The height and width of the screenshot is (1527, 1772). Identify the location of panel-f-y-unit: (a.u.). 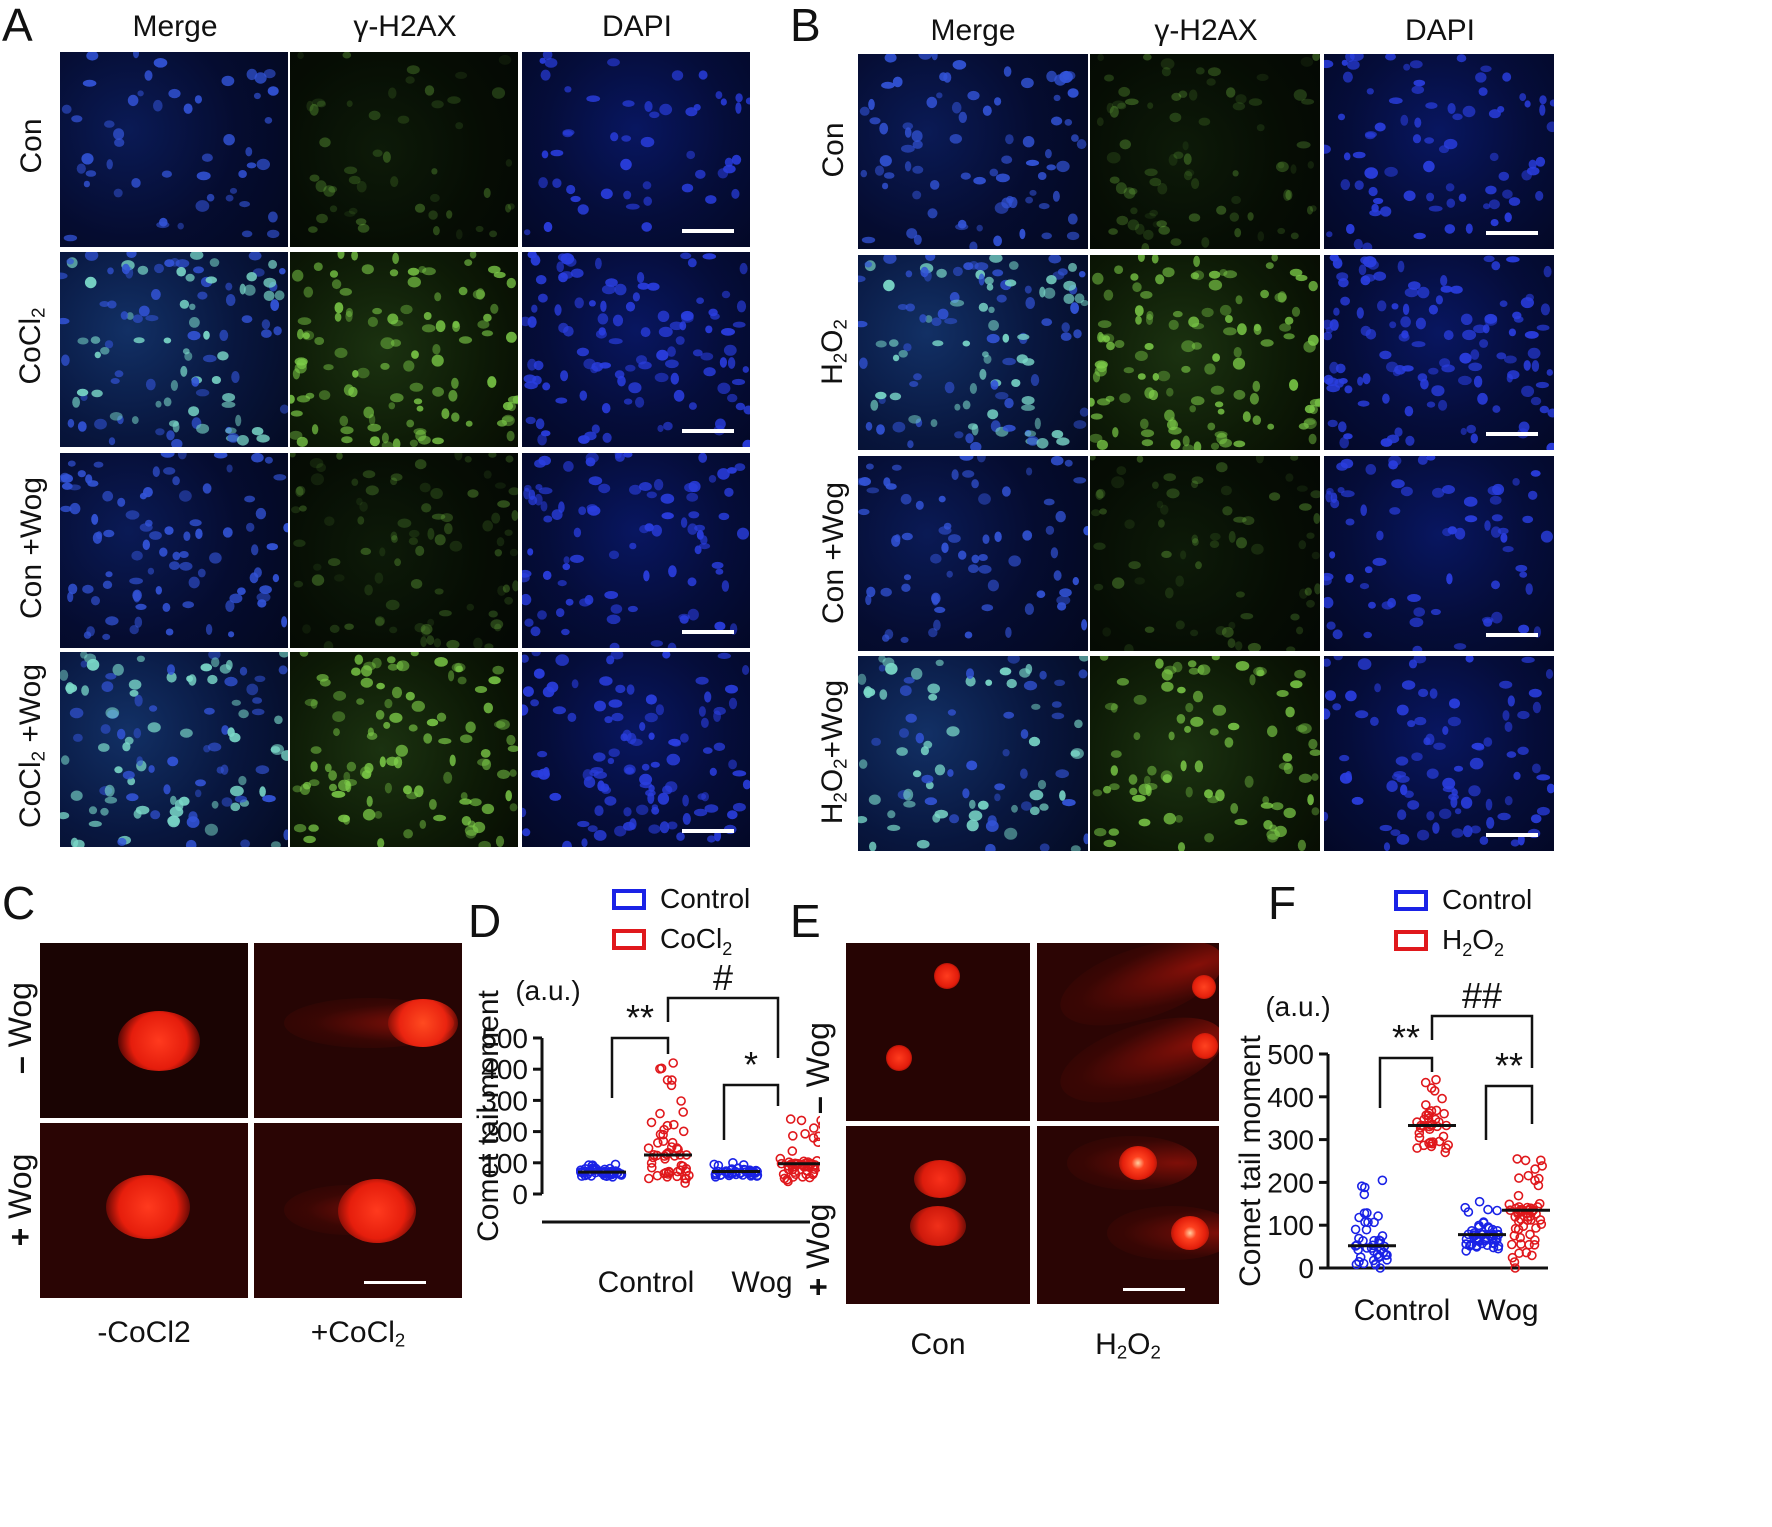
(1297, 1006).